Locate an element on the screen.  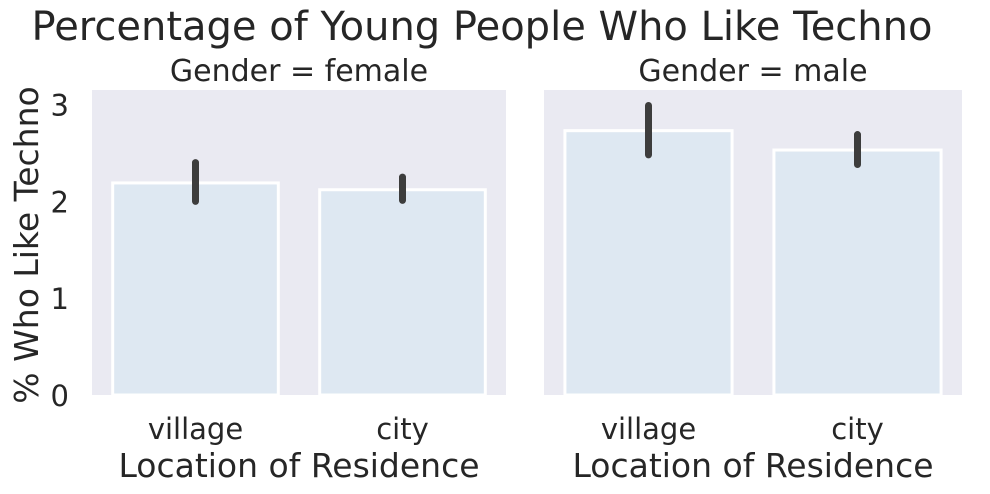
y-tick-label: 2 is located at coordinates (60, 202).